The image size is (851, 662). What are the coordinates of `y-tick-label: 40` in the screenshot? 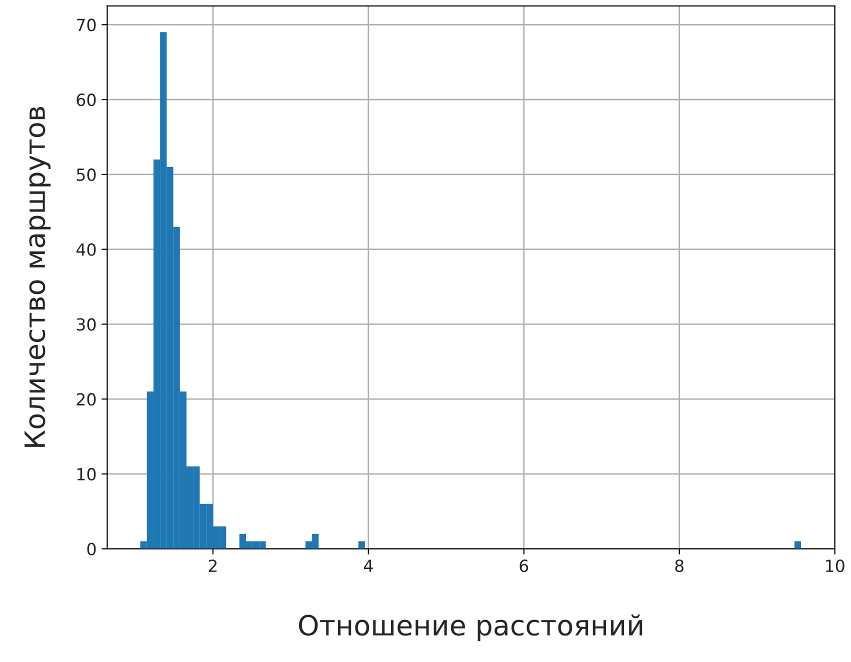 It's located at (86, 249).